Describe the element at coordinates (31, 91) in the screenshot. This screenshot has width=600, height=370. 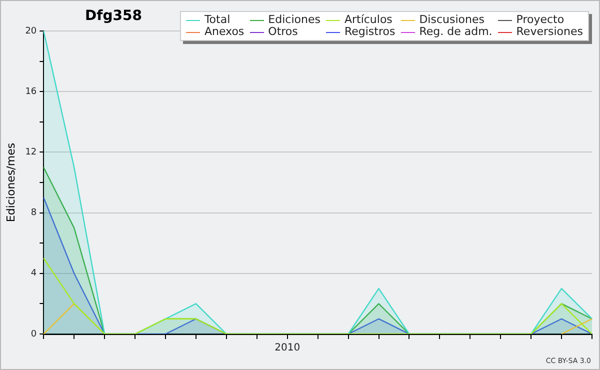
I see `y-tick-label: 16` at that location.